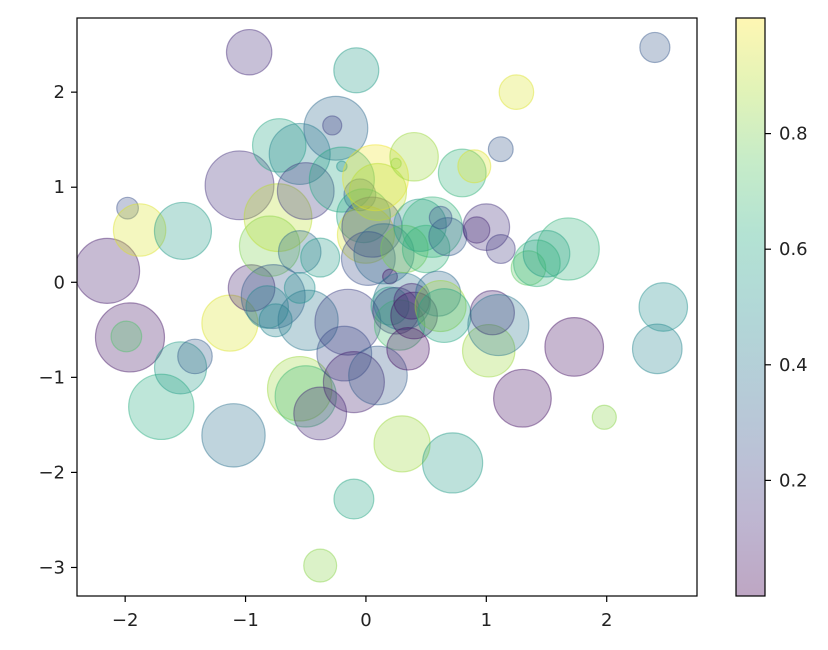 The width and height of the screenshot is (828, 650). What do you see at coordinates (606, 620) in the screenshot?
I see `x-tick-label: 2` at bounding box center [606, 620].